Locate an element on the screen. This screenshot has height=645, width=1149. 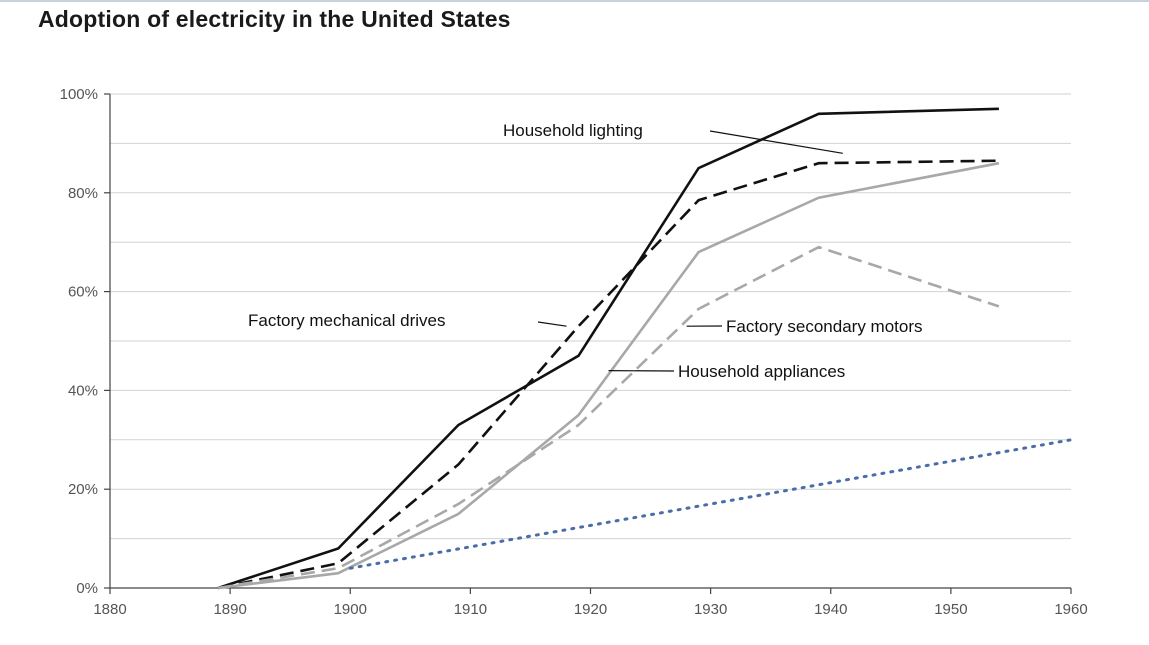
y-tick-label: 60% is located at coordinates (83, 292).